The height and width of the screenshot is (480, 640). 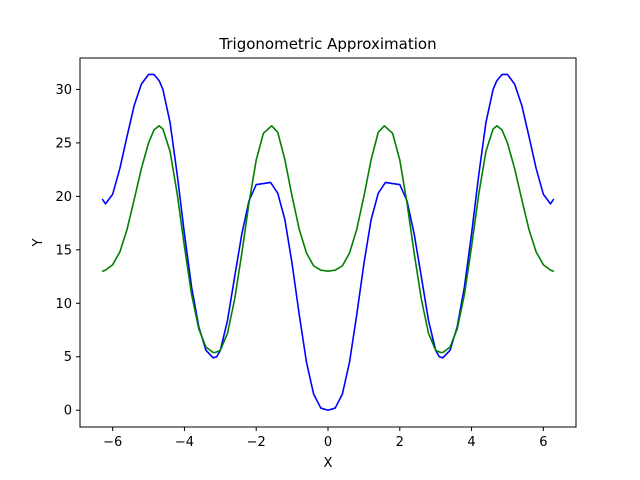 I want to click on chart-title: Trigonometric Approximation, so click(x=327, y=44).